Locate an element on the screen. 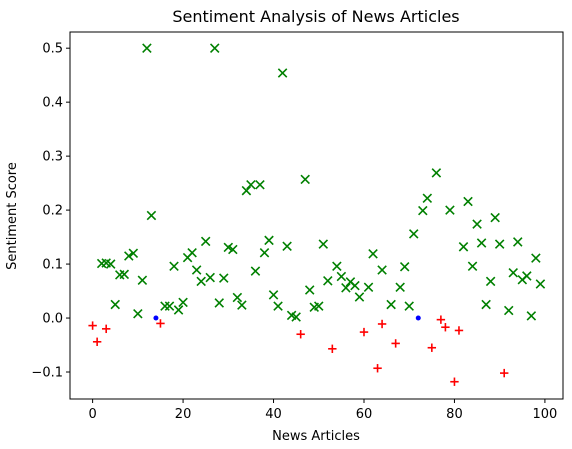 This screenshot has height=449, width=572. y-tick-label: 0.0 is located at coordinates (52, 319).